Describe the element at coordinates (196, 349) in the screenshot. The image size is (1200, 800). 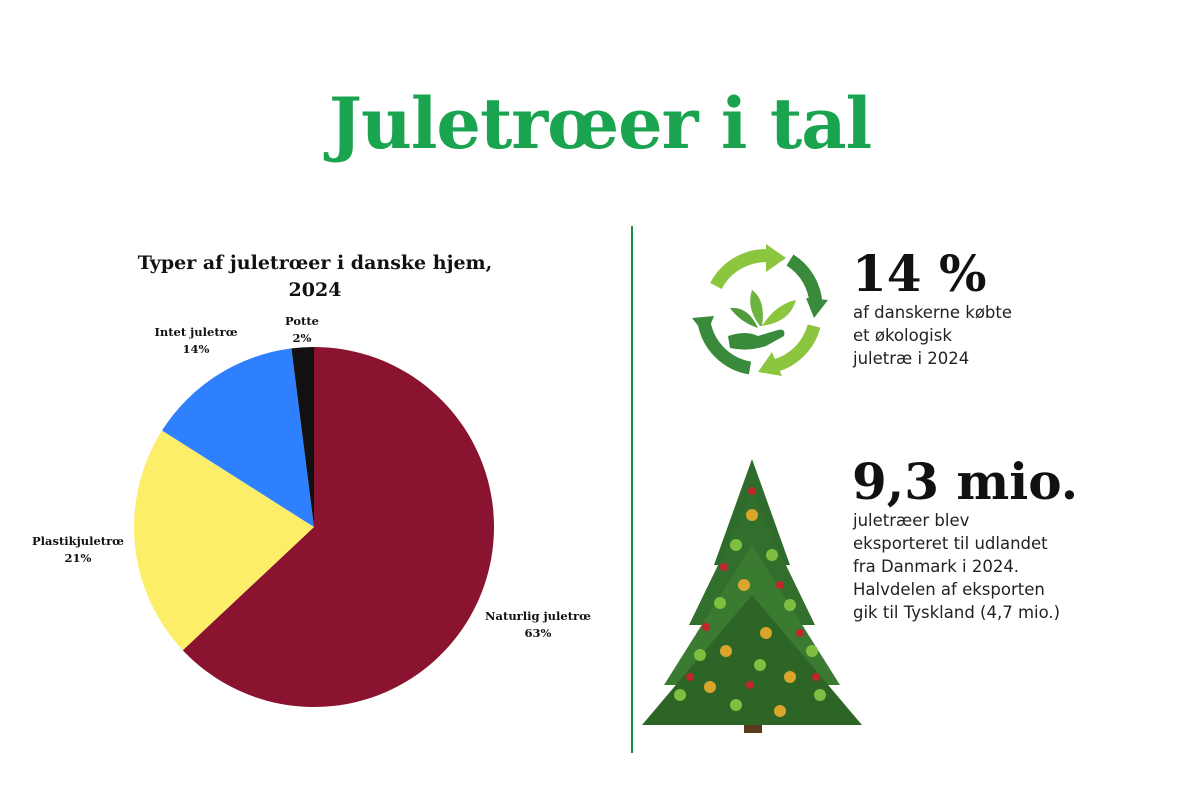
I see `slice-percent: 14%` at that location.